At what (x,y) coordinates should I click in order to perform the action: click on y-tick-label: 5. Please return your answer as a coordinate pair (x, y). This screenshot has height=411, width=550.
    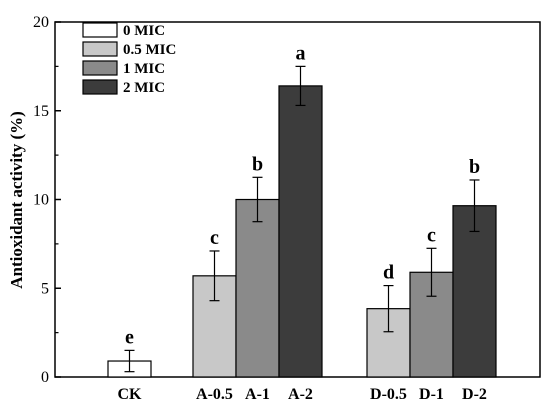
    Looking at the image, I should click on (45, 288).